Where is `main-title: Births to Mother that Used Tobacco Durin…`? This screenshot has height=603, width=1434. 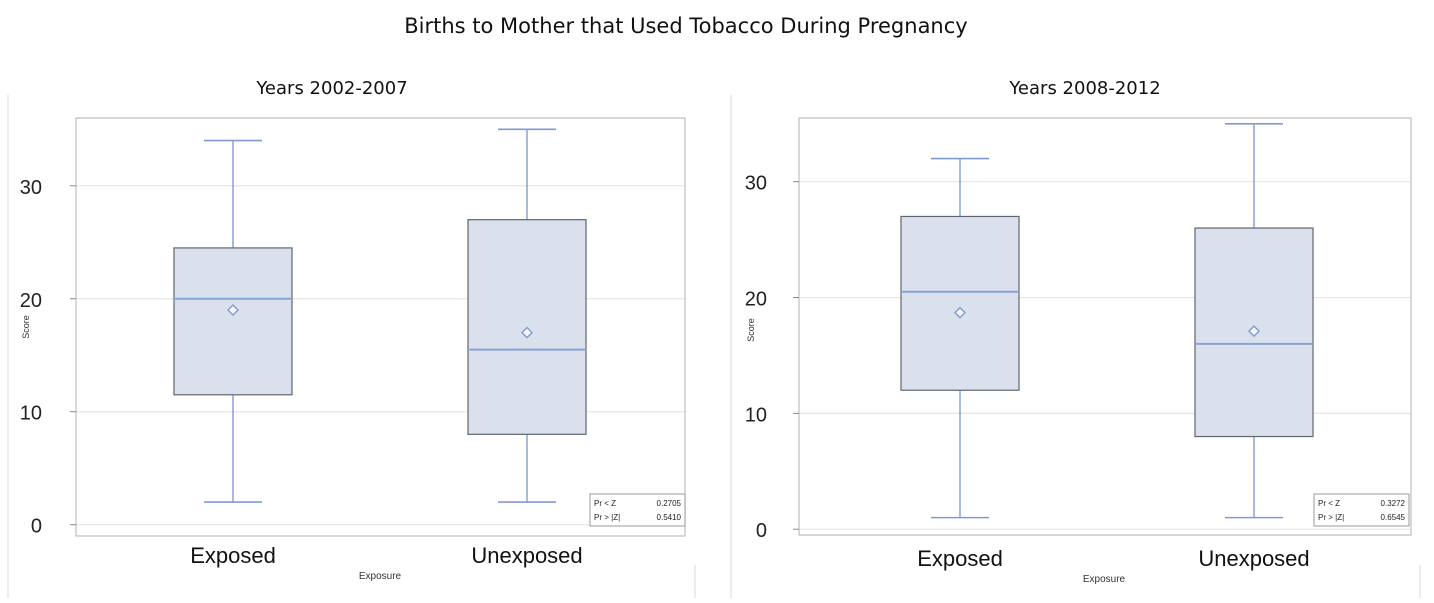 main-title: Births to Mother that Used Tobacco Durin… is located at coordinates (685, 26).